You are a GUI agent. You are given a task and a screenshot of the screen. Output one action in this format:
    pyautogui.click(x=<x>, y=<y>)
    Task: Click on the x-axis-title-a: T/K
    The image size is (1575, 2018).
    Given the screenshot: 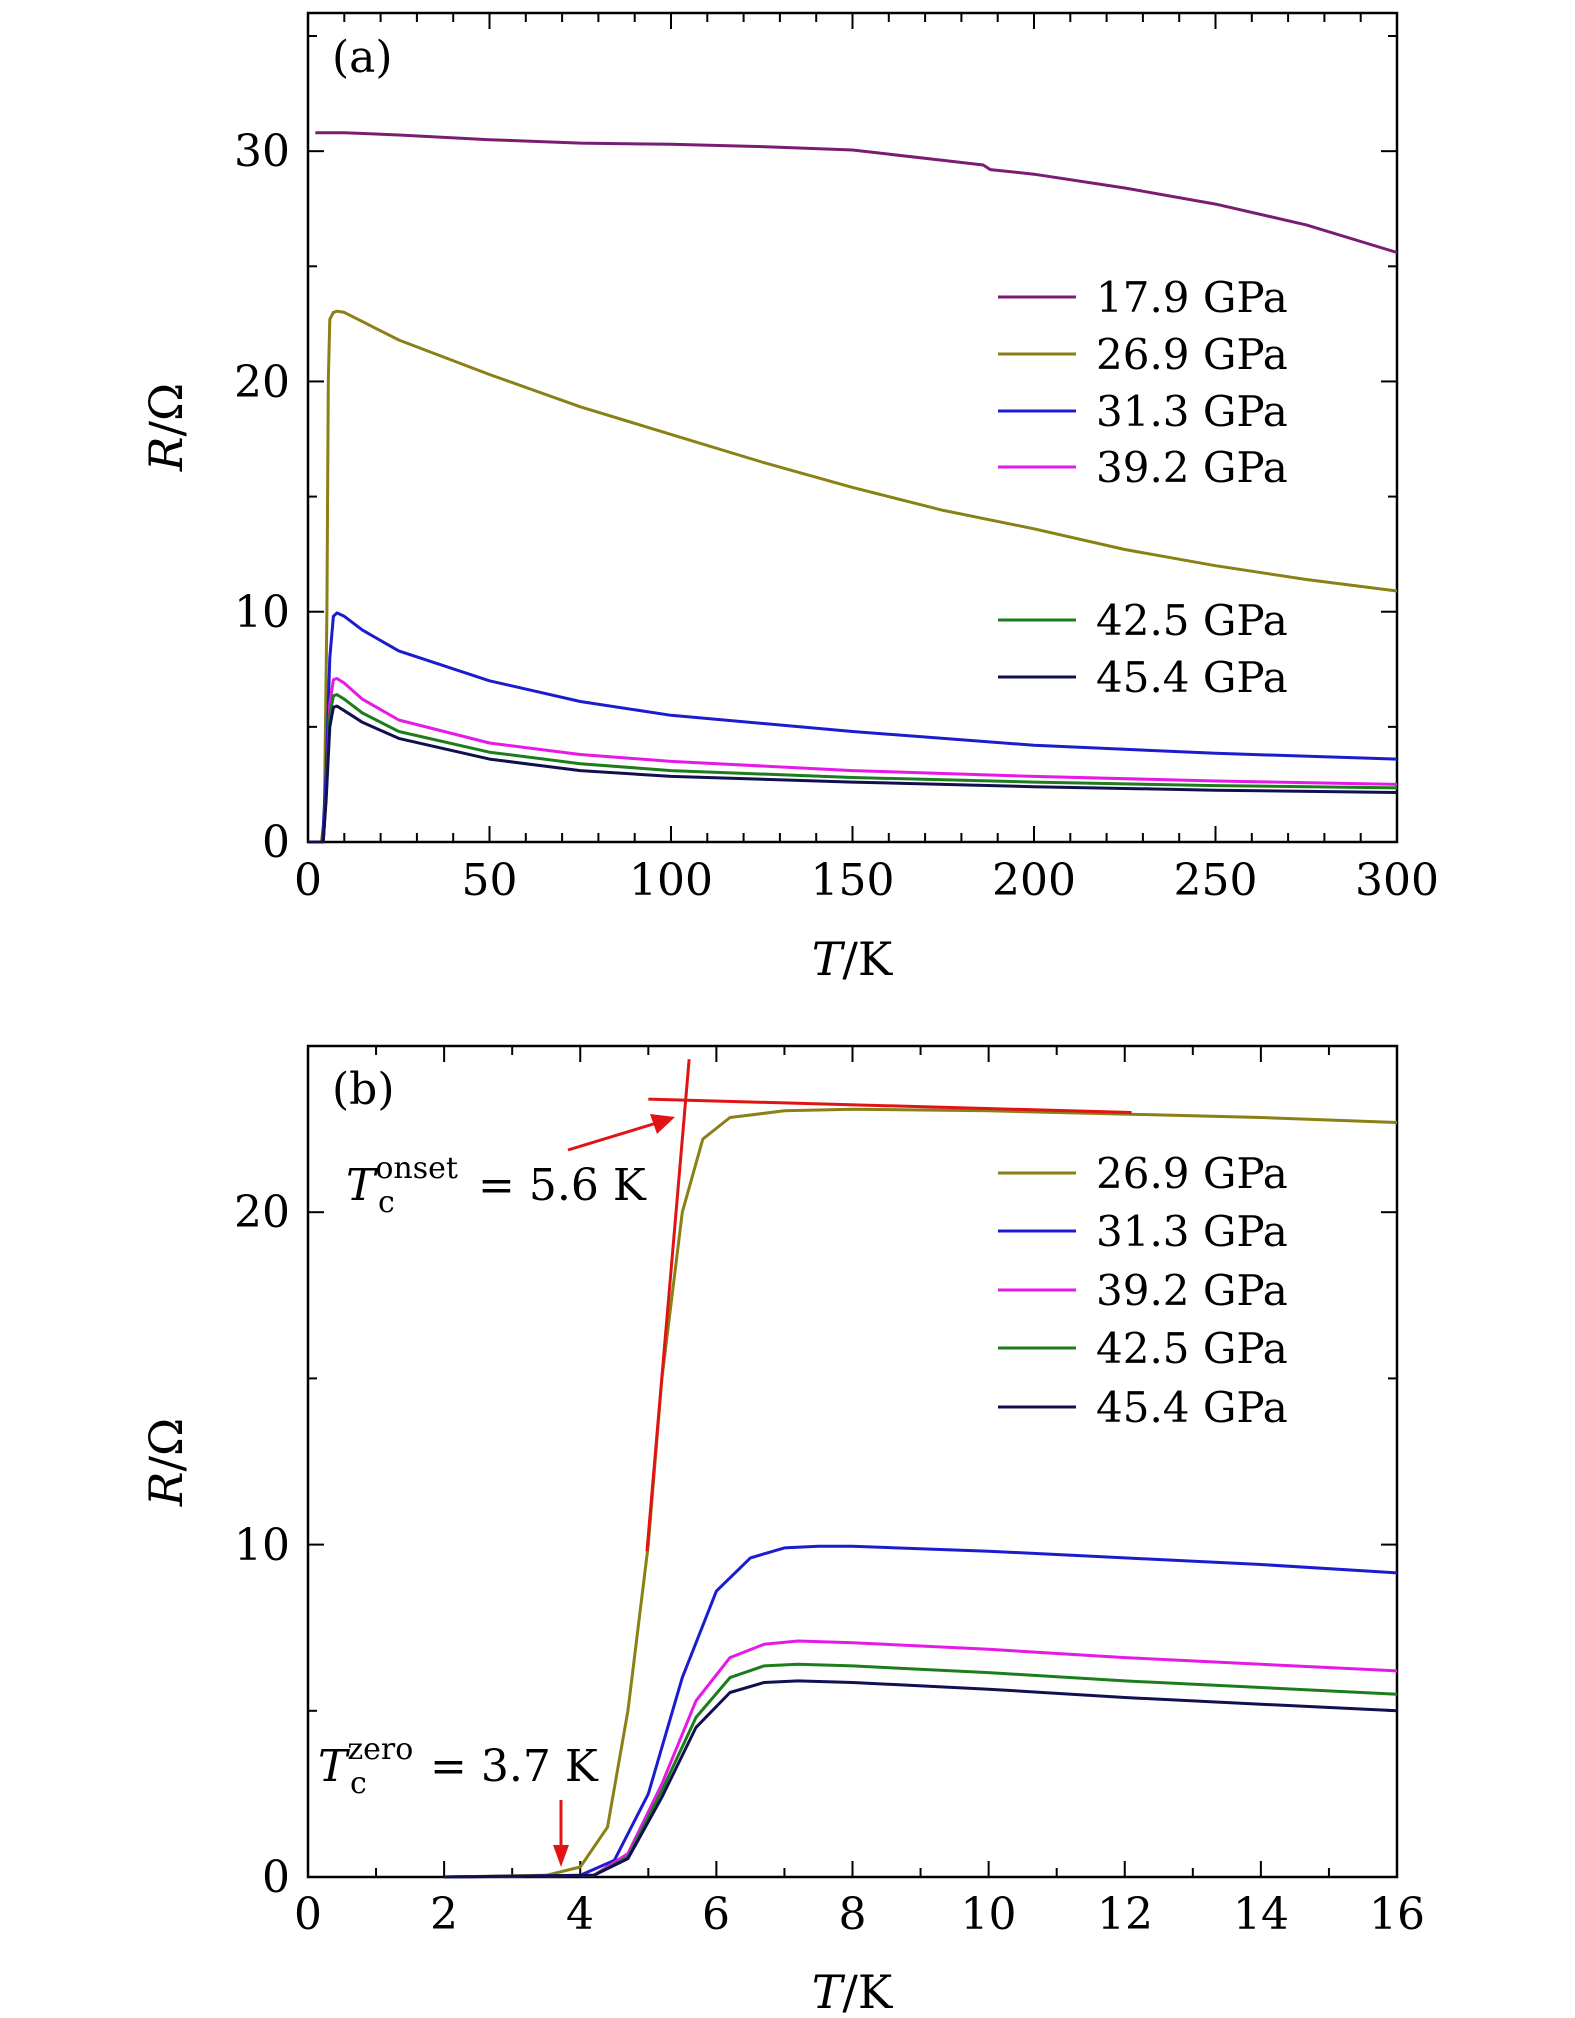 What is the action you would take?
    pyautogui.click(x=853, y=959)
    